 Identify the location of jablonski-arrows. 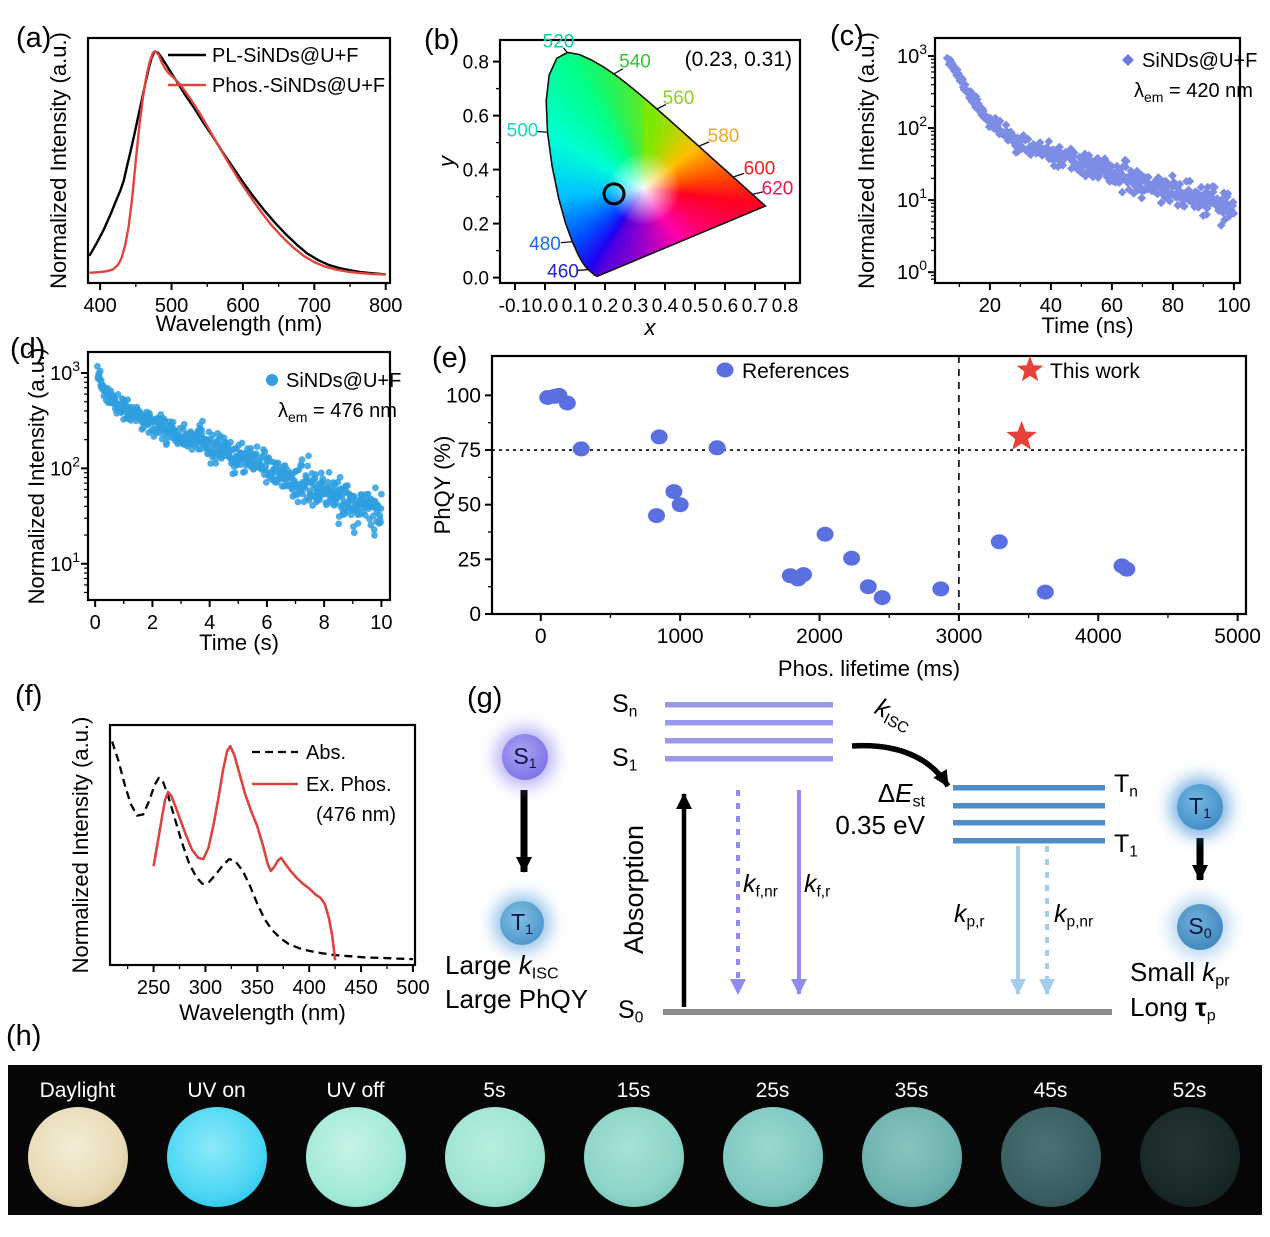
(862, 858).